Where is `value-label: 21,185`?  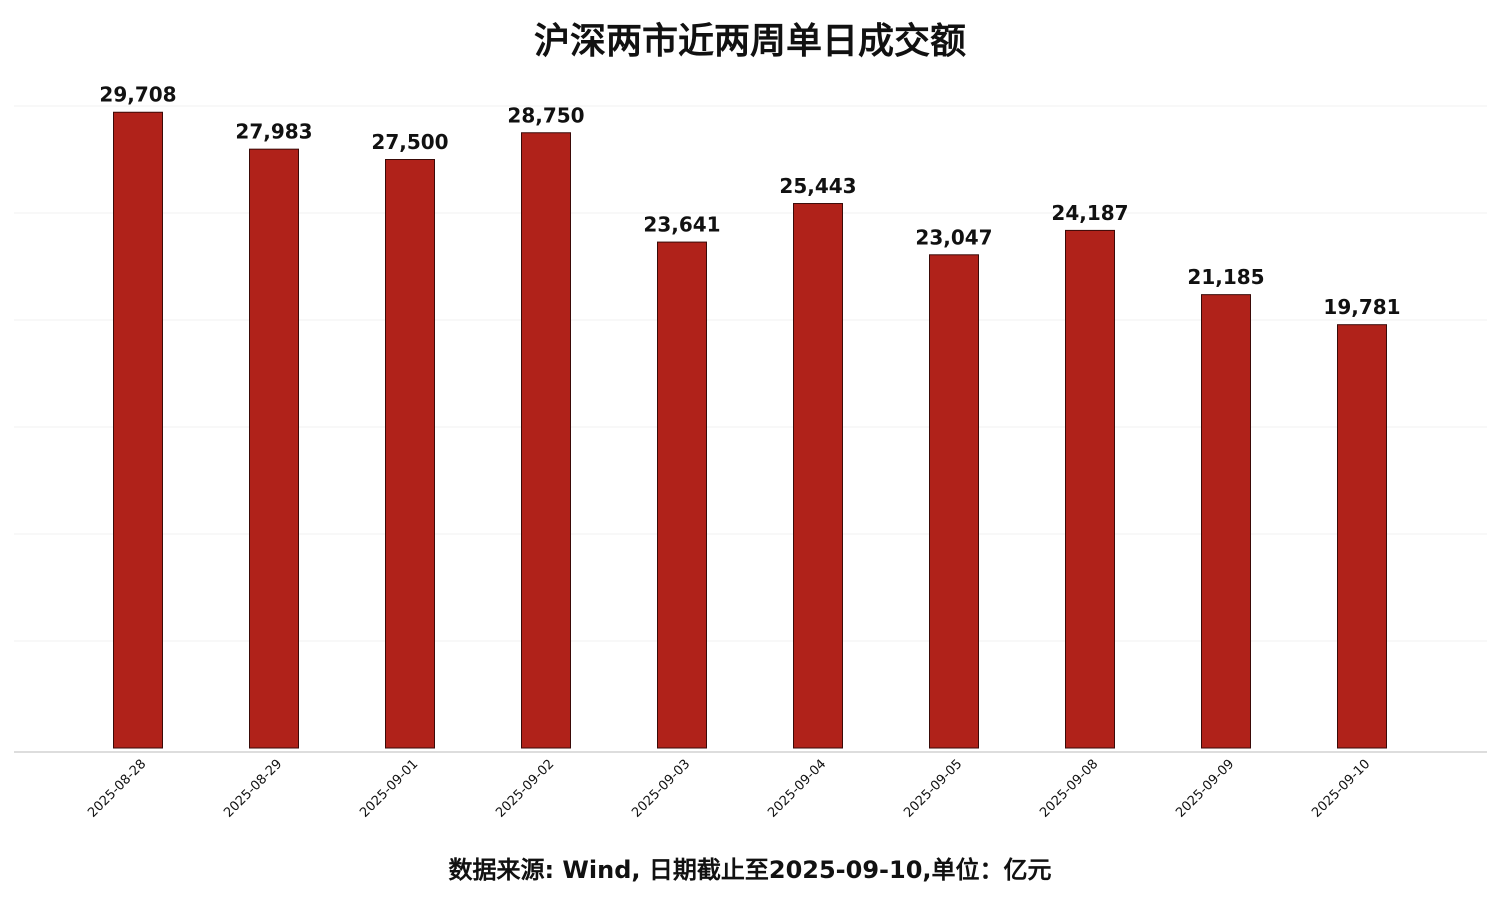 value-label: 21,185 is located at coordinates (1225, 277).